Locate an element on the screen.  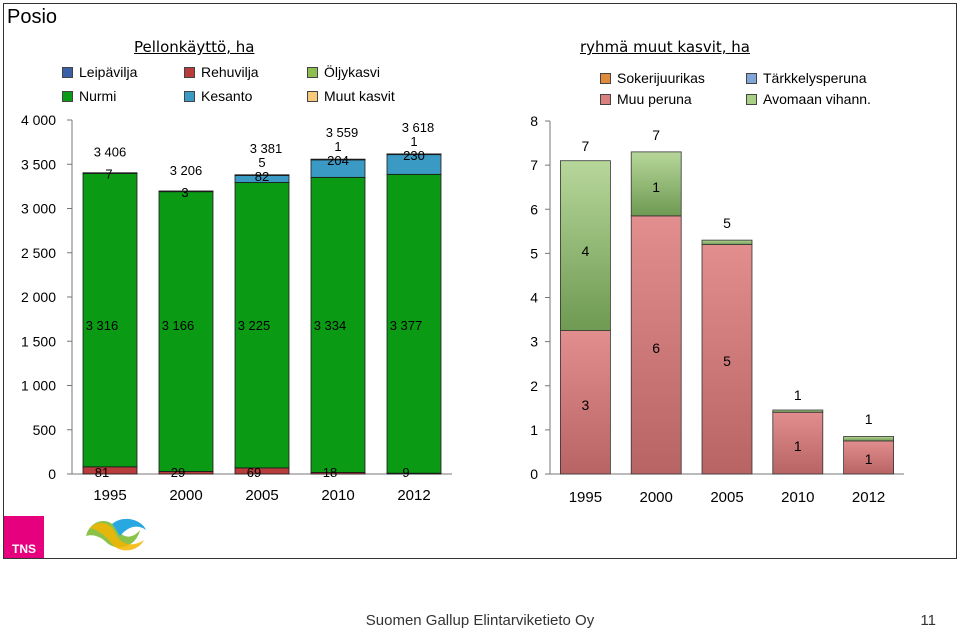
total-label: 1 is located at coordinates (869, 419).